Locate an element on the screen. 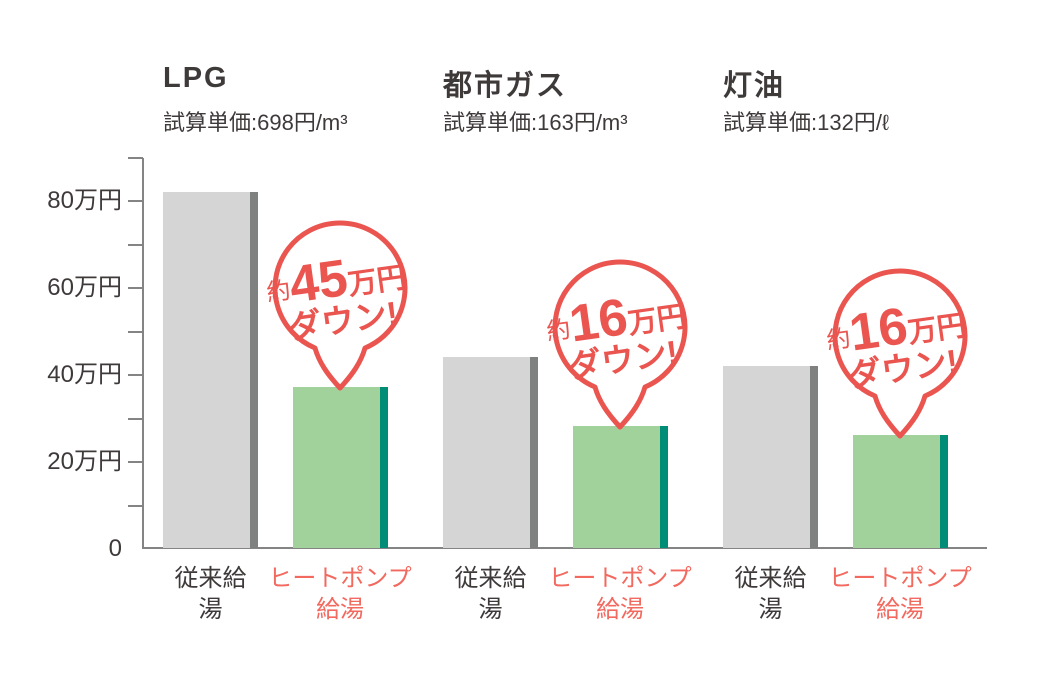  group-title: 灯油 is located at coordinates (754, 86).